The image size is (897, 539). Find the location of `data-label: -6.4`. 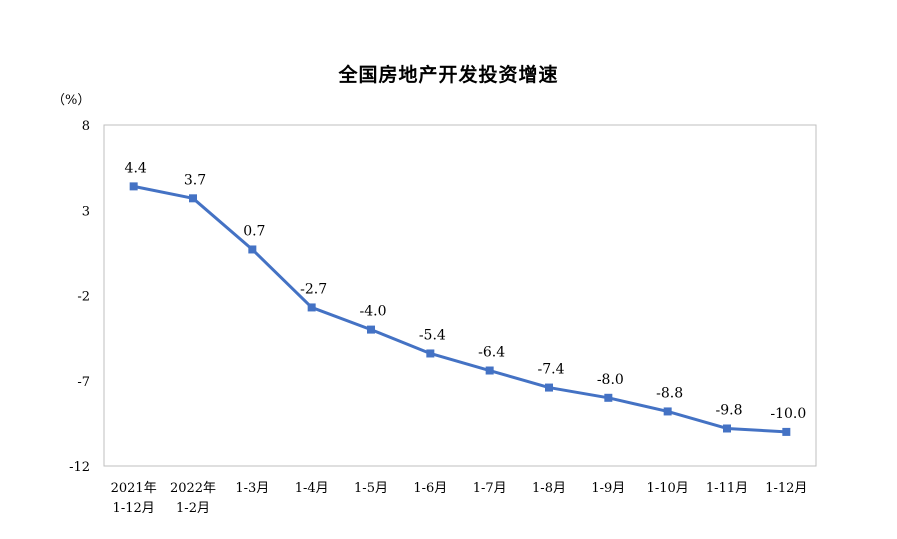

data-label: -6.4 is located at coordinates (491, 353).